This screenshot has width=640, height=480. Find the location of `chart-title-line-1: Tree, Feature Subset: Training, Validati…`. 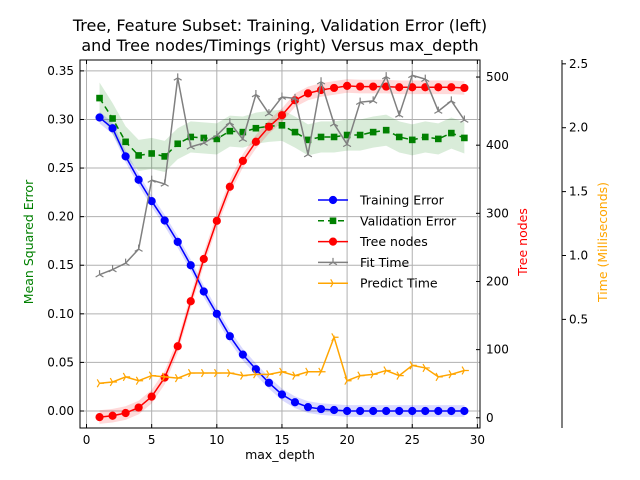

chart-title-line-1: Tree, Feature Subset: Training, Validati… is located at coordinates (279, 25).